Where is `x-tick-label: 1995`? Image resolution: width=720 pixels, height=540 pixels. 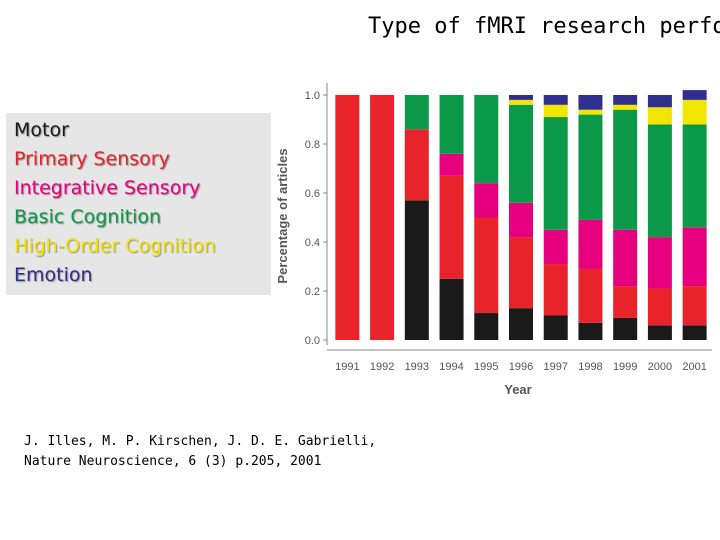
x-tick-label: 1995 is located at coordinates (486, 367).